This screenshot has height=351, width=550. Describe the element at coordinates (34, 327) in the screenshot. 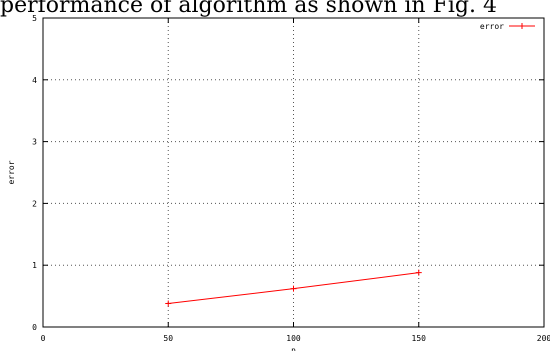

I see `y-tick-label: 0` at that location.